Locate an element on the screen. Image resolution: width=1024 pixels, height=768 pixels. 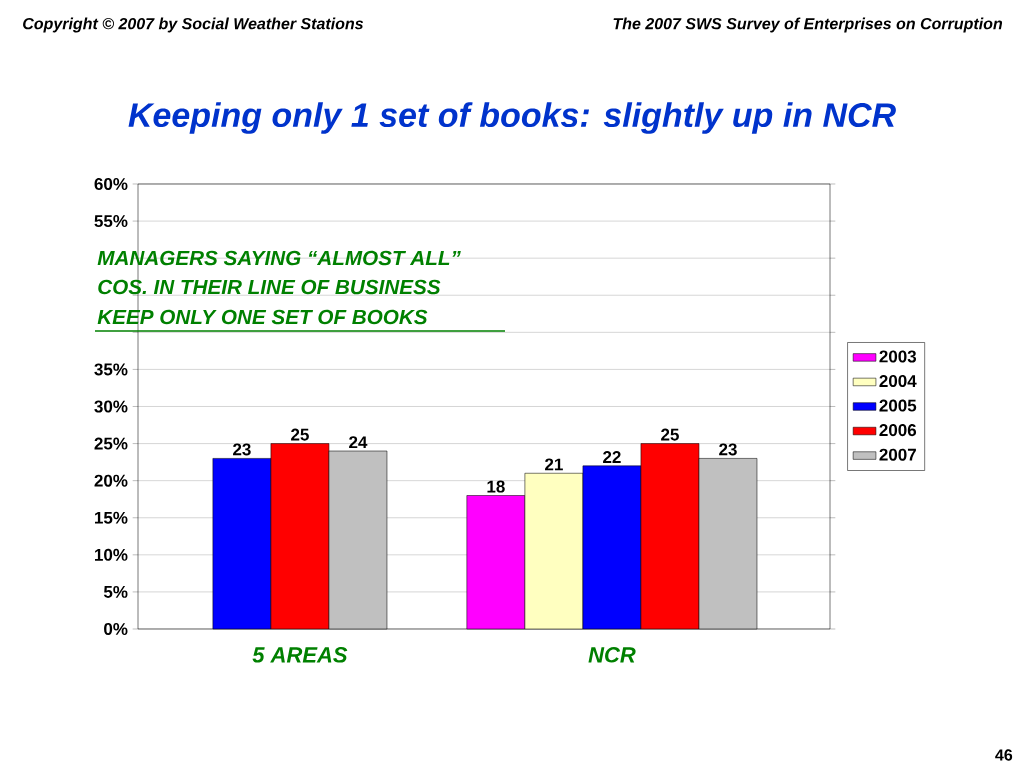
legend-label: 2006 is located at coordinates (898, 430).